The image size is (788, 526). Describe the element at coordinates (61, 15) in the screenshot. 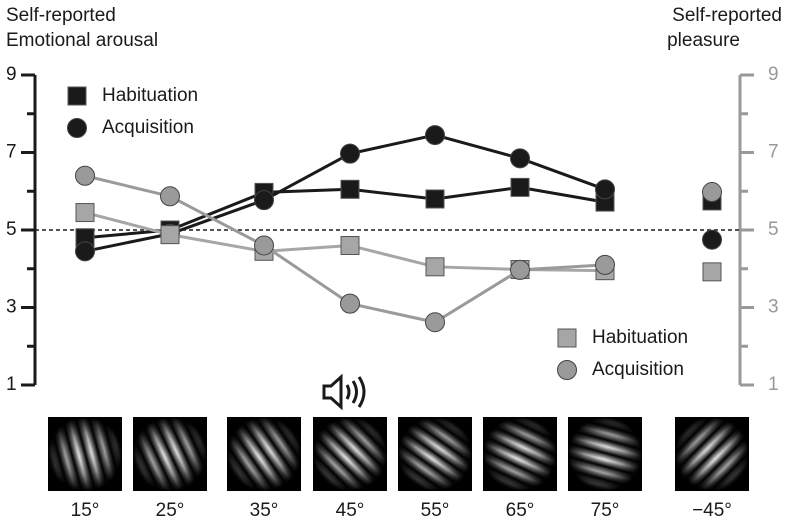

I see `y-axis-title: Self-reported` at that location.